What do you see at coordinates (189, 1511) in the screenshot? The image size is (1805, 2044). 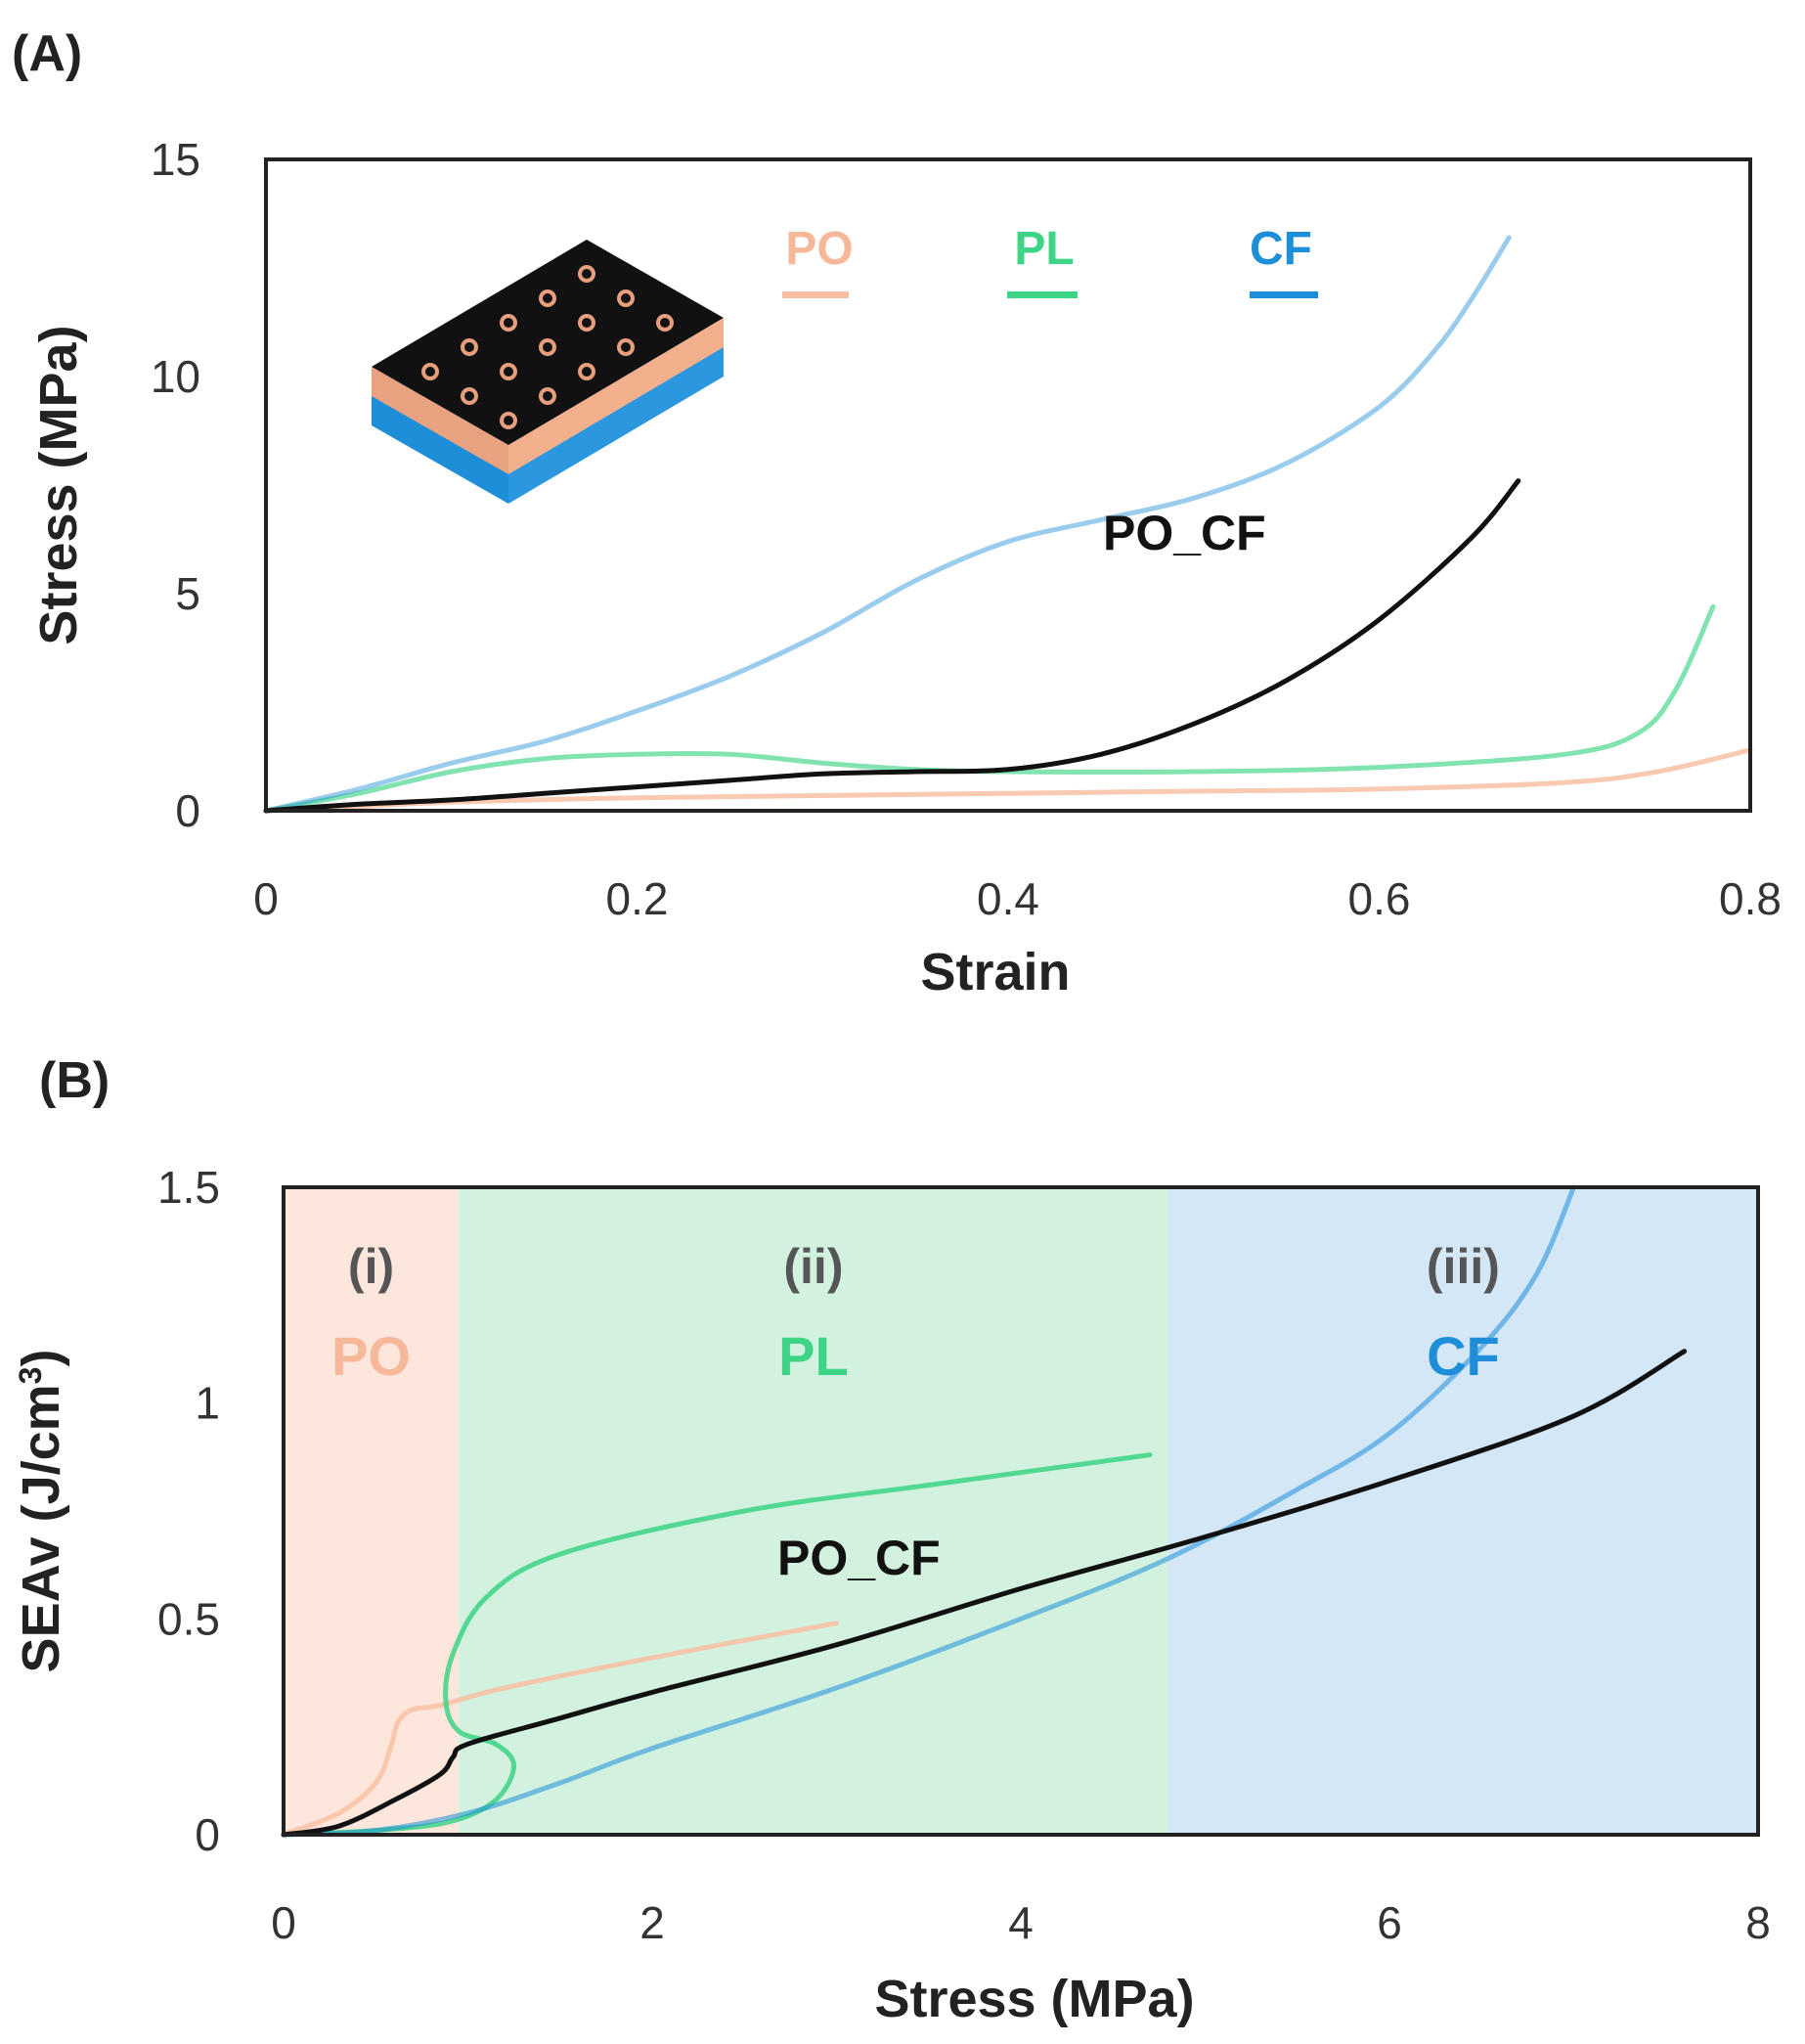 I see `panel-b-y-ticks: 0 0.5 1 1.5` at bounding box center [189, 1511].